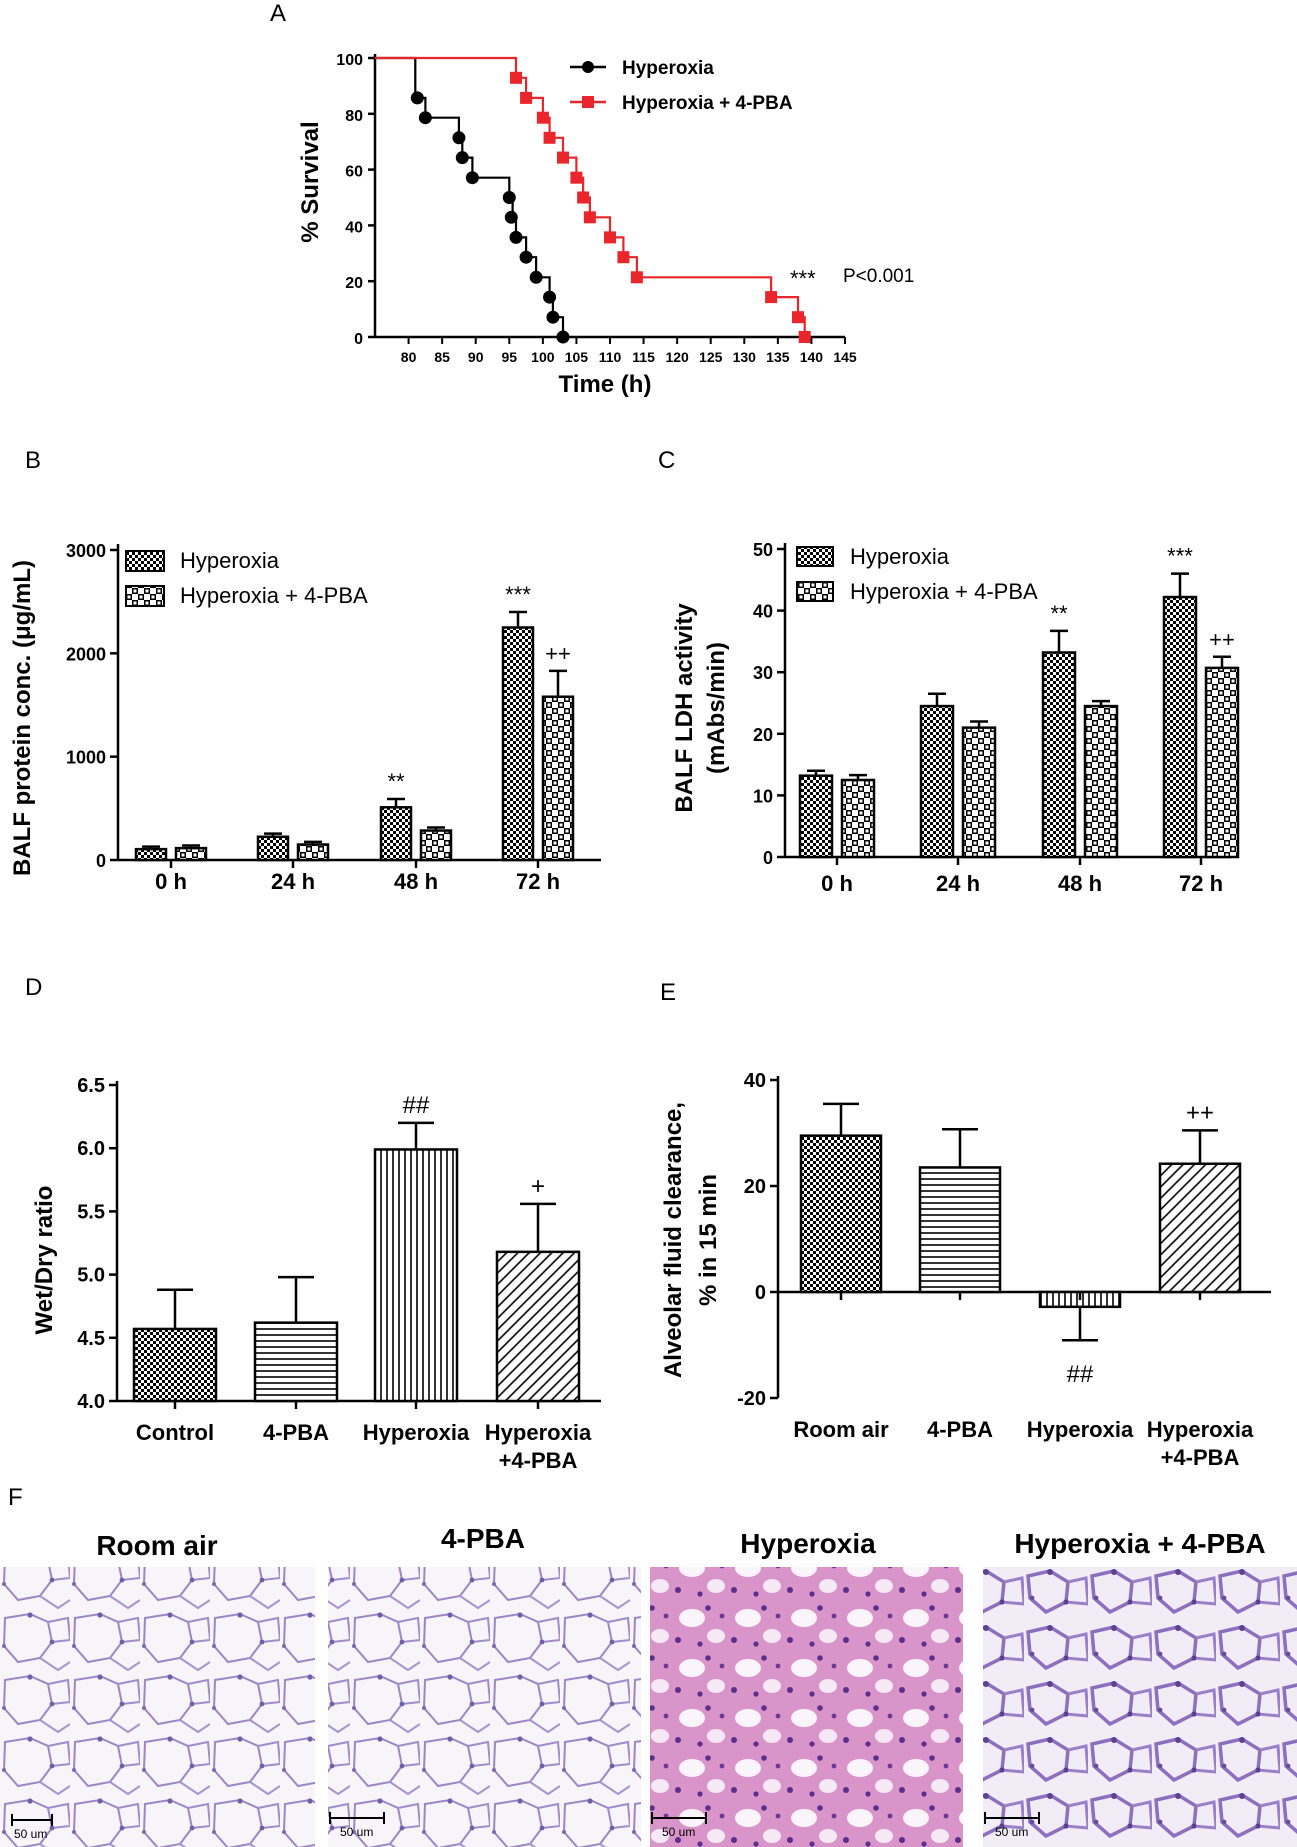  Describe the element at coordinates (354, 283) in the screenshot. I see `a-y-tick-label: 20` at that location.